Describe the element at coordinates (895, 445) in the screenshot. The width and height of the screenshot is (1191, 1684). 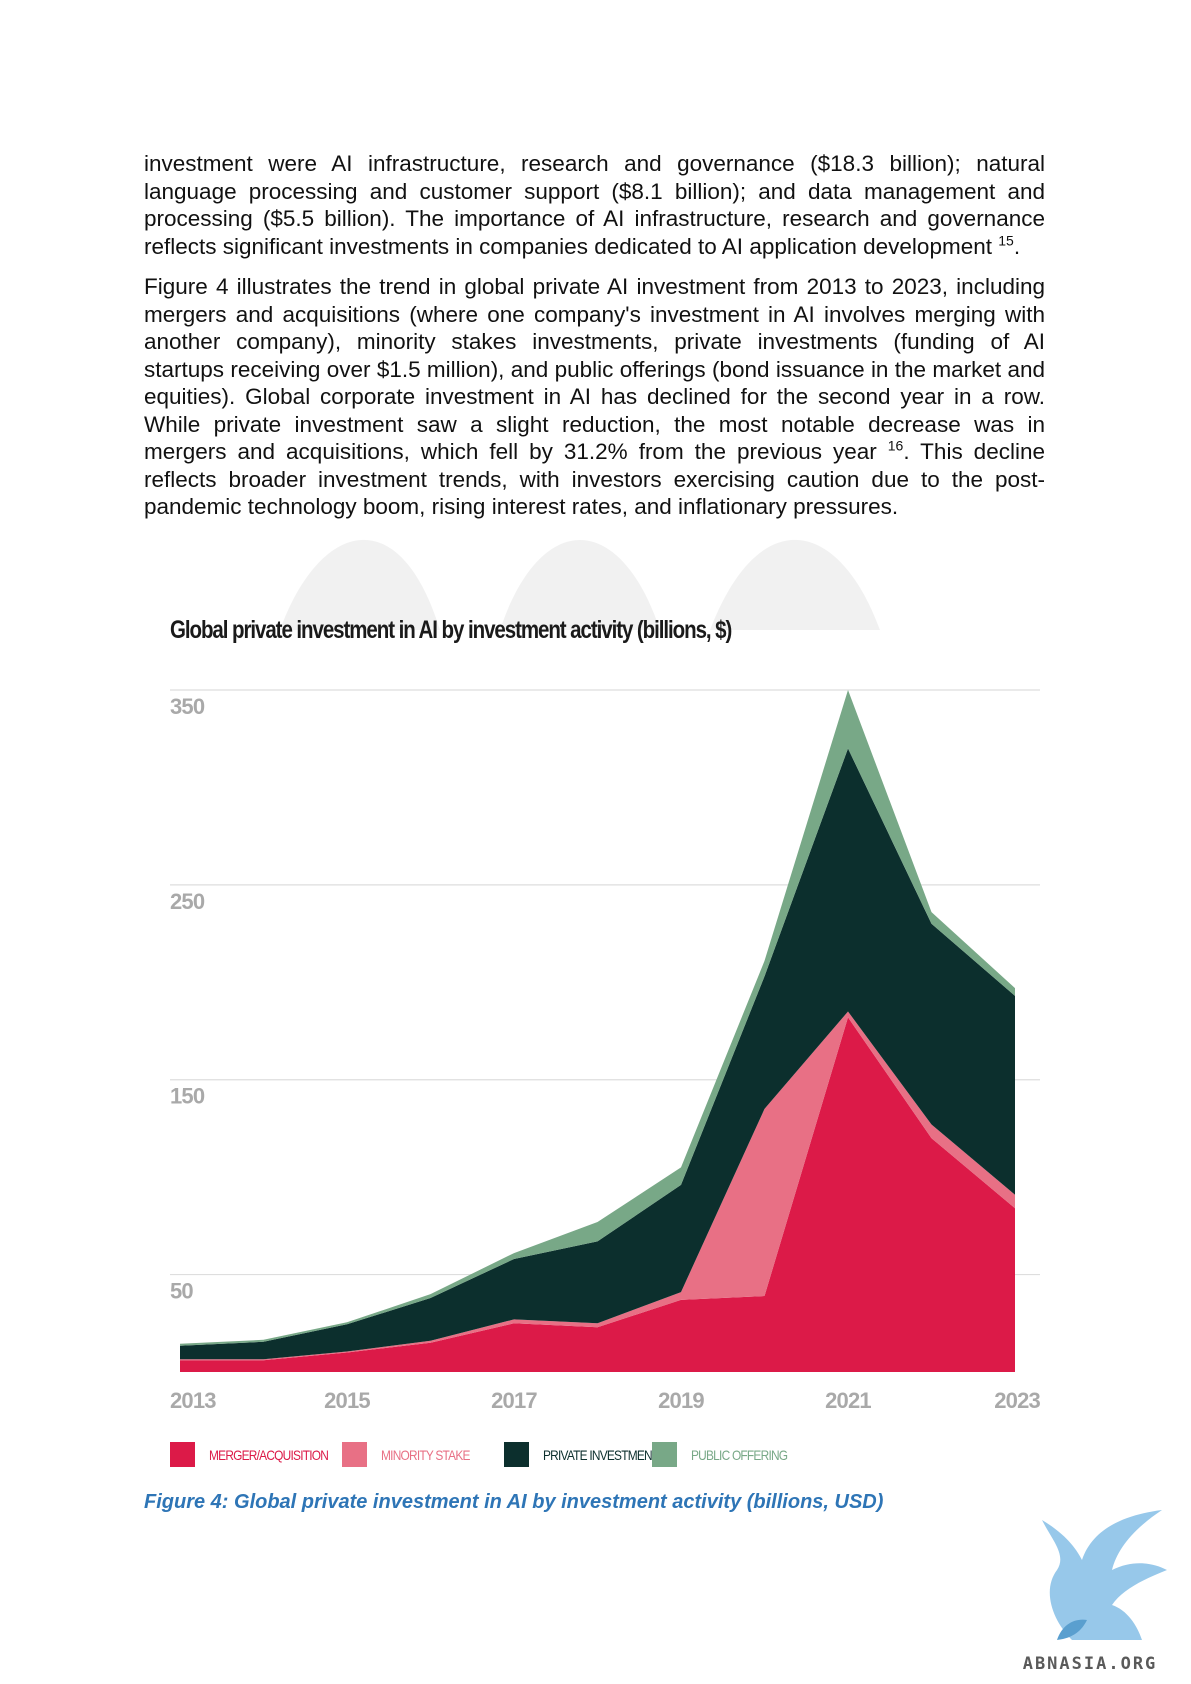
I see `footnote-ref-16: 16` at that location.